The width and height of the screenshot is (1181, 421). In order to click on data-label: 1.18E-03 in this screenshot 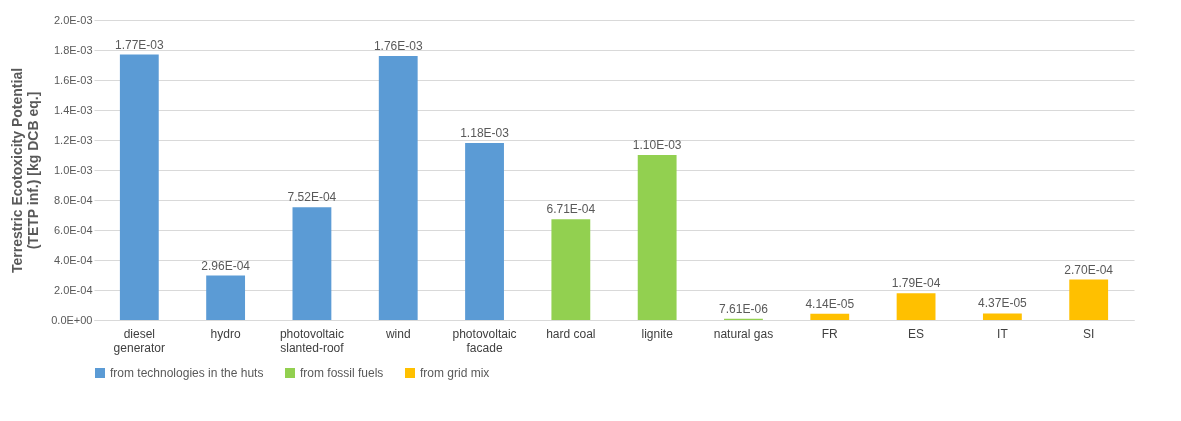, I will do `click(485, 133)`.